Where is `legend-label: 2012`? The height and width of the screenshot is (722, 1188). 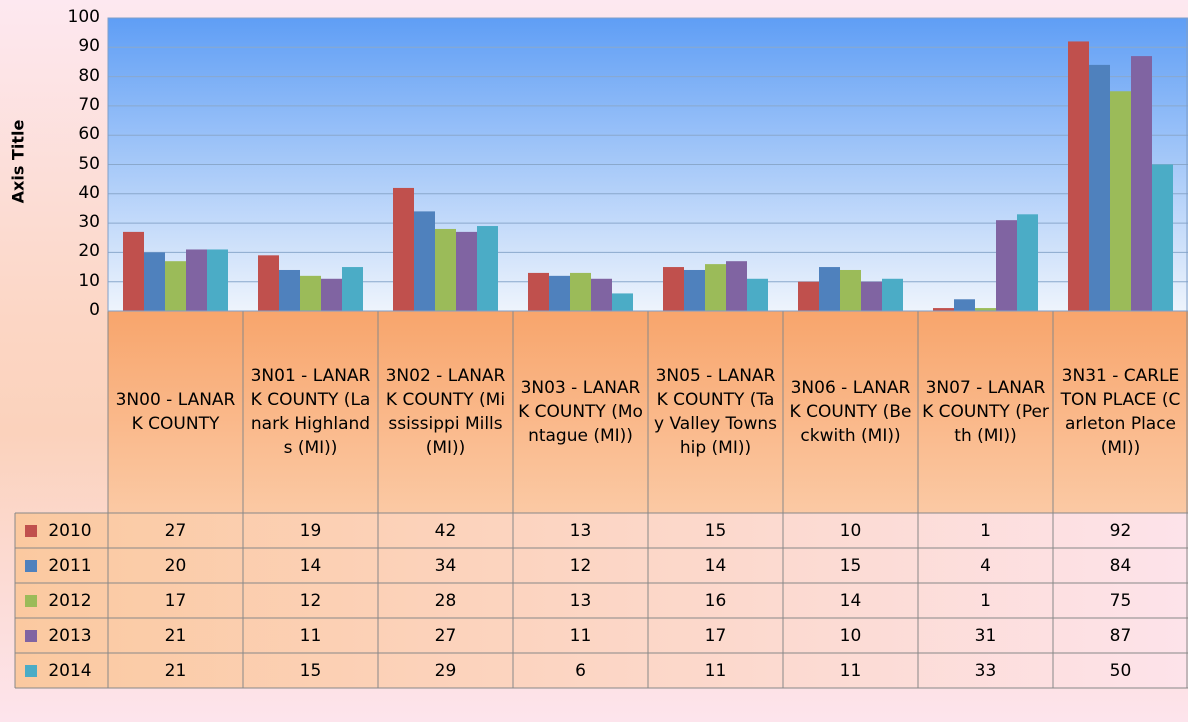 legend-label: 2012 is located at coordinates (70, 600).